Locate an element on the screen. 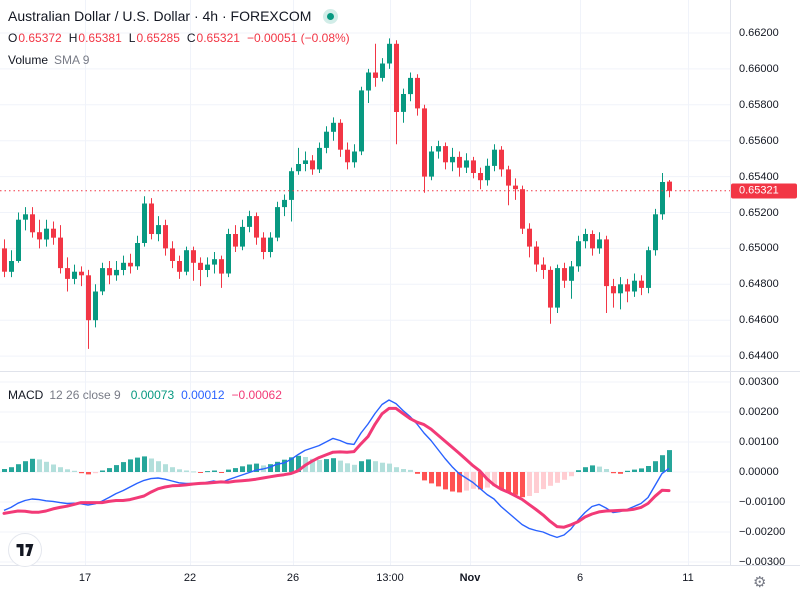 The width and height of the screenshot is (800, 600). last-price-badge: 0.65321 is located at coordinates (764, 191).